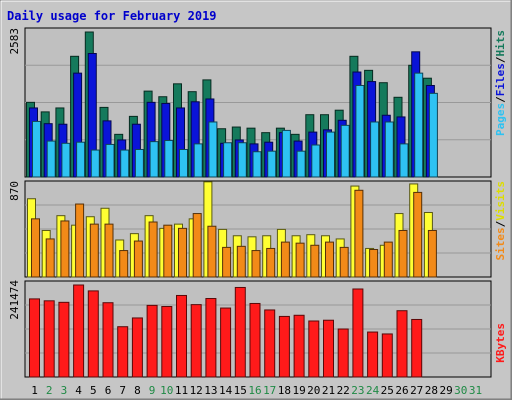 The image size is (512, 400). What do you see at coordinates (78, 390) in the screenshot?
I see `x-tick-label-day-4: 4` at bounding box center [78, 390].